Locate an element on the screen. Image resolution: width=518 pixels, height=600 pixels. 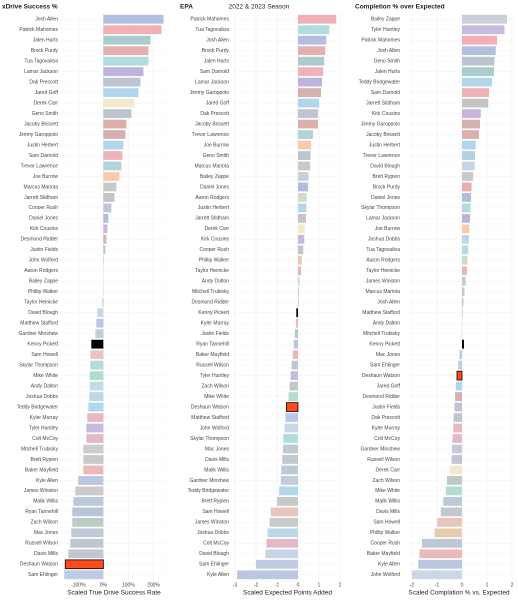
y-tick-label: Trevor Lawrence is located at coordinates (382, 156).